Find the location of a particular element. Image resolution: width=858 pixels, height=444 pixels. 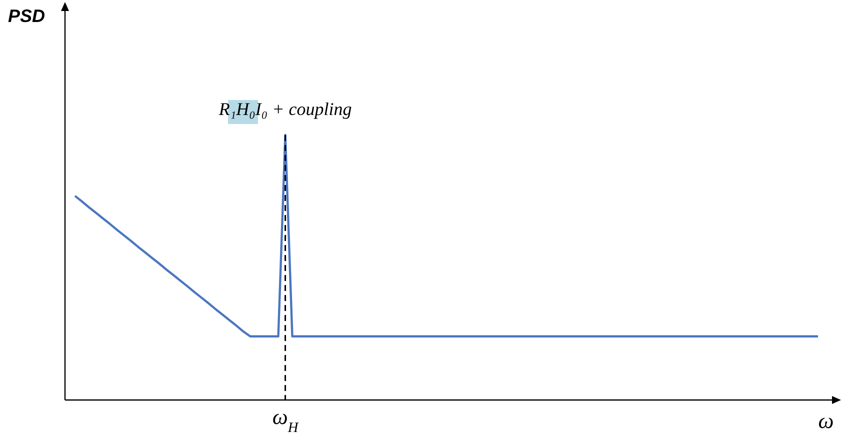

annotation: R₁H₀I₀ + coupling is located at coordinates (285, 109).